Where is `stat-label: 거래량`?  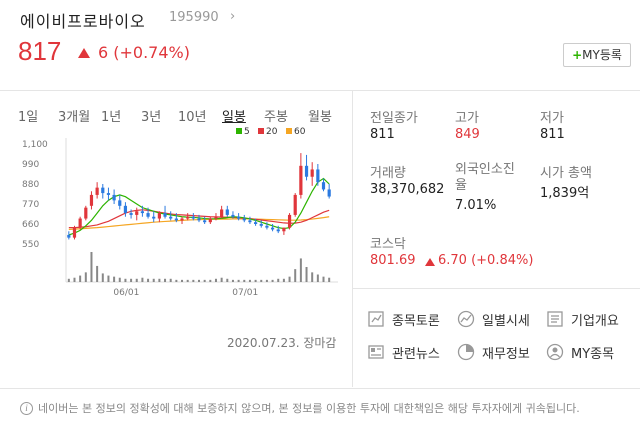
stat-label: 거래량 is located at coordinates (388, 173).